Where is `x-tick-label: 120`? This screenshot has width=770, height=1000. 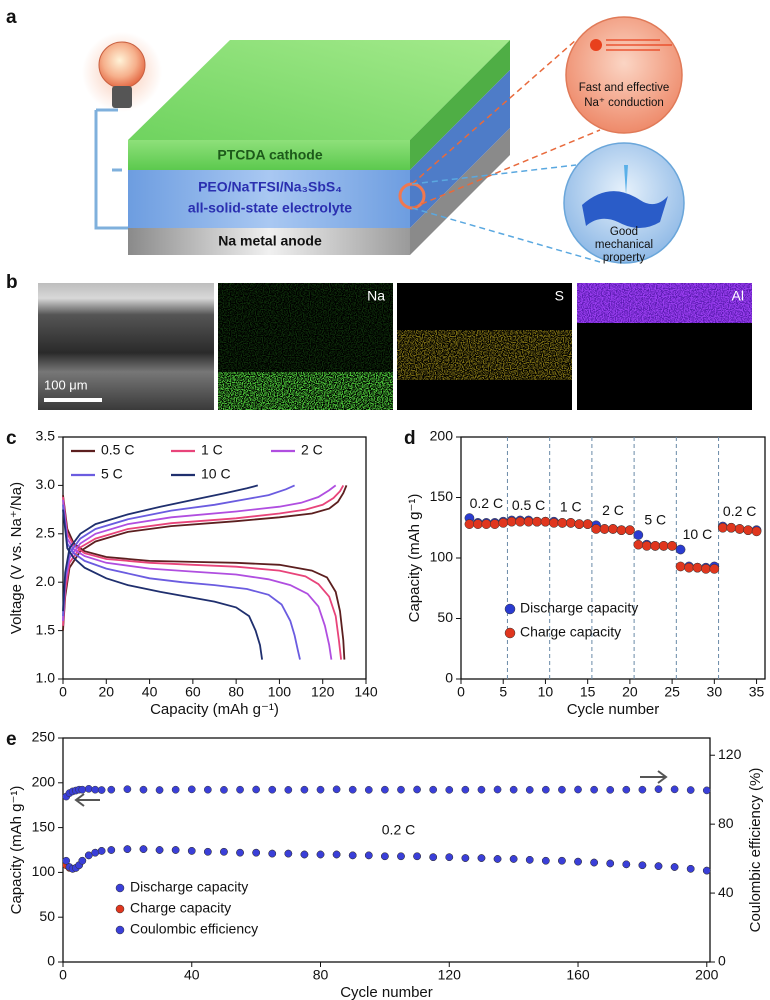
x-tick-label: 120 is located at coordinates (450, 975).